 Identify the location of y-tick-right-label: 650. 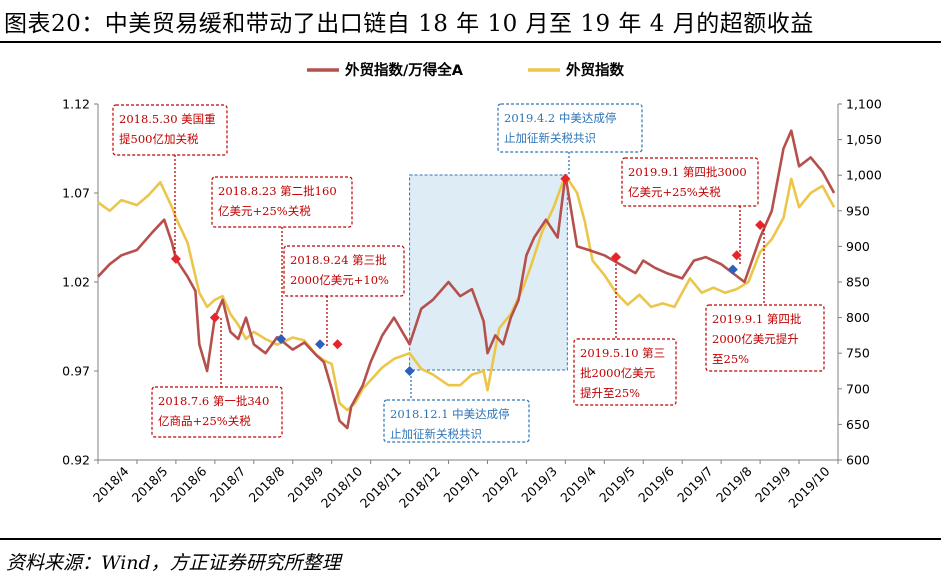
(858, 424).